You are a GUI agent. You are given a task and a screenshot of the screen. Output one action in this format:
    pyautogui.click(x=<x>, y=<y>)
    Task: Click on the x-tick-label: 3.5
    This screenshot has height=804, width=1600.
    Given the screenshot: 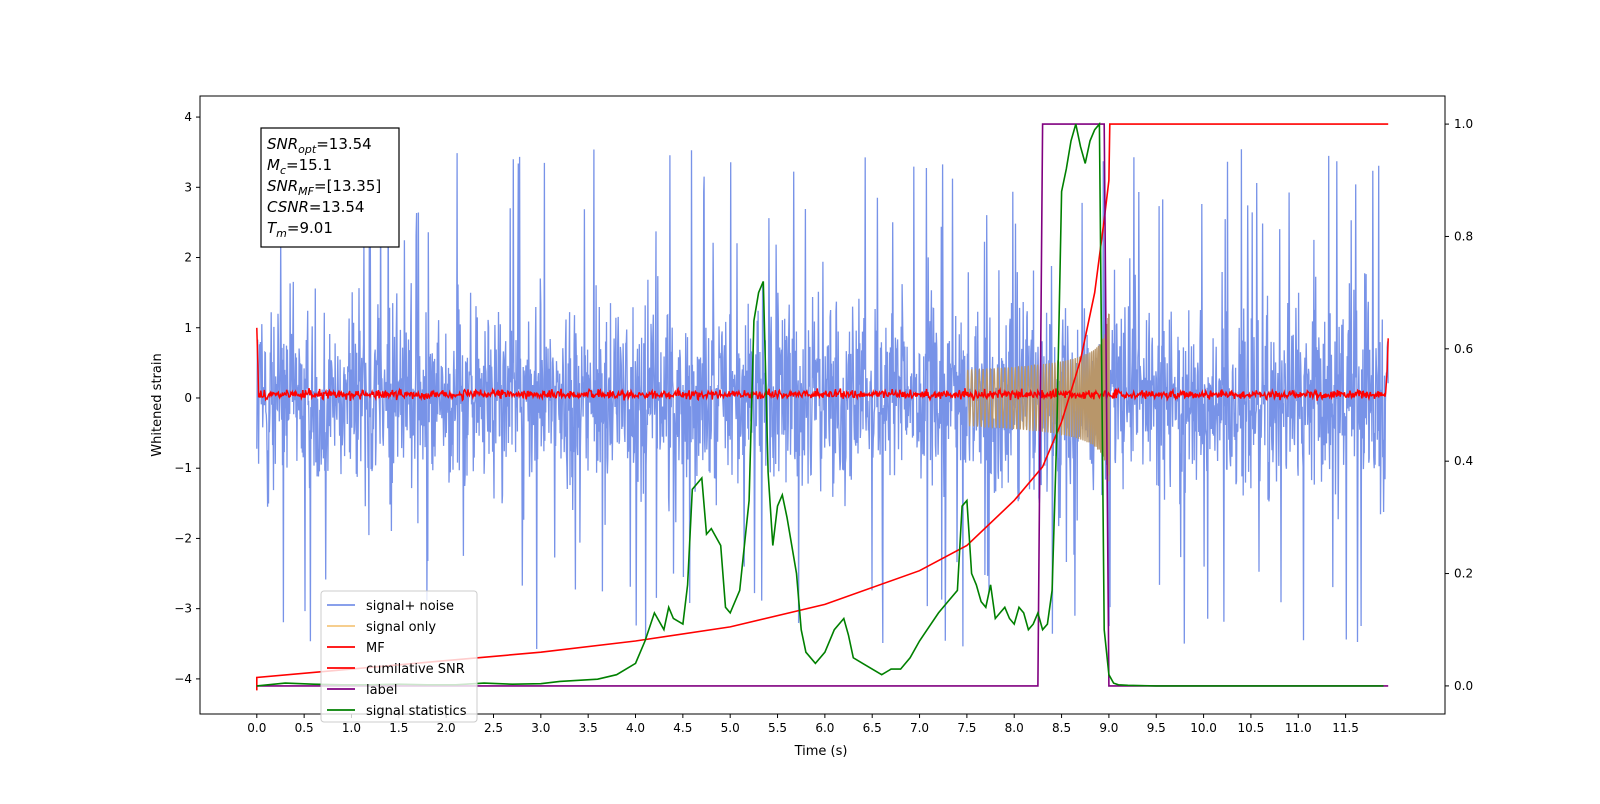 What is the action you would take?
    pyautogui.click(x=588, y=728)
    